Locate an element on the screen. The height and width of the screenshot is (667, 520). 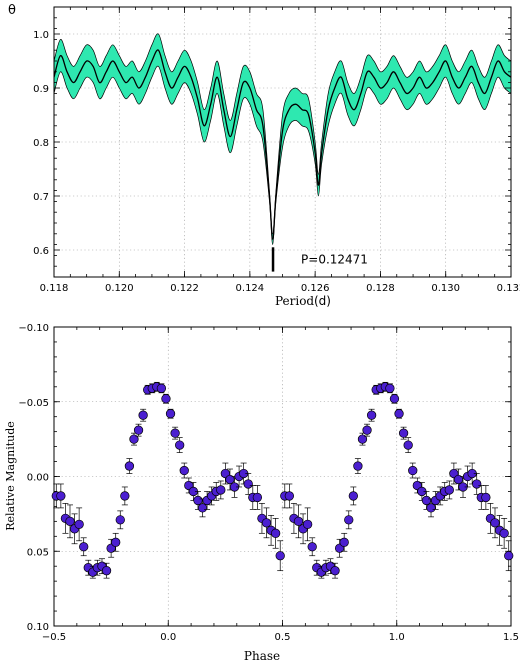
periodogram-xunit: (d) is located at coordinates (322, 301).